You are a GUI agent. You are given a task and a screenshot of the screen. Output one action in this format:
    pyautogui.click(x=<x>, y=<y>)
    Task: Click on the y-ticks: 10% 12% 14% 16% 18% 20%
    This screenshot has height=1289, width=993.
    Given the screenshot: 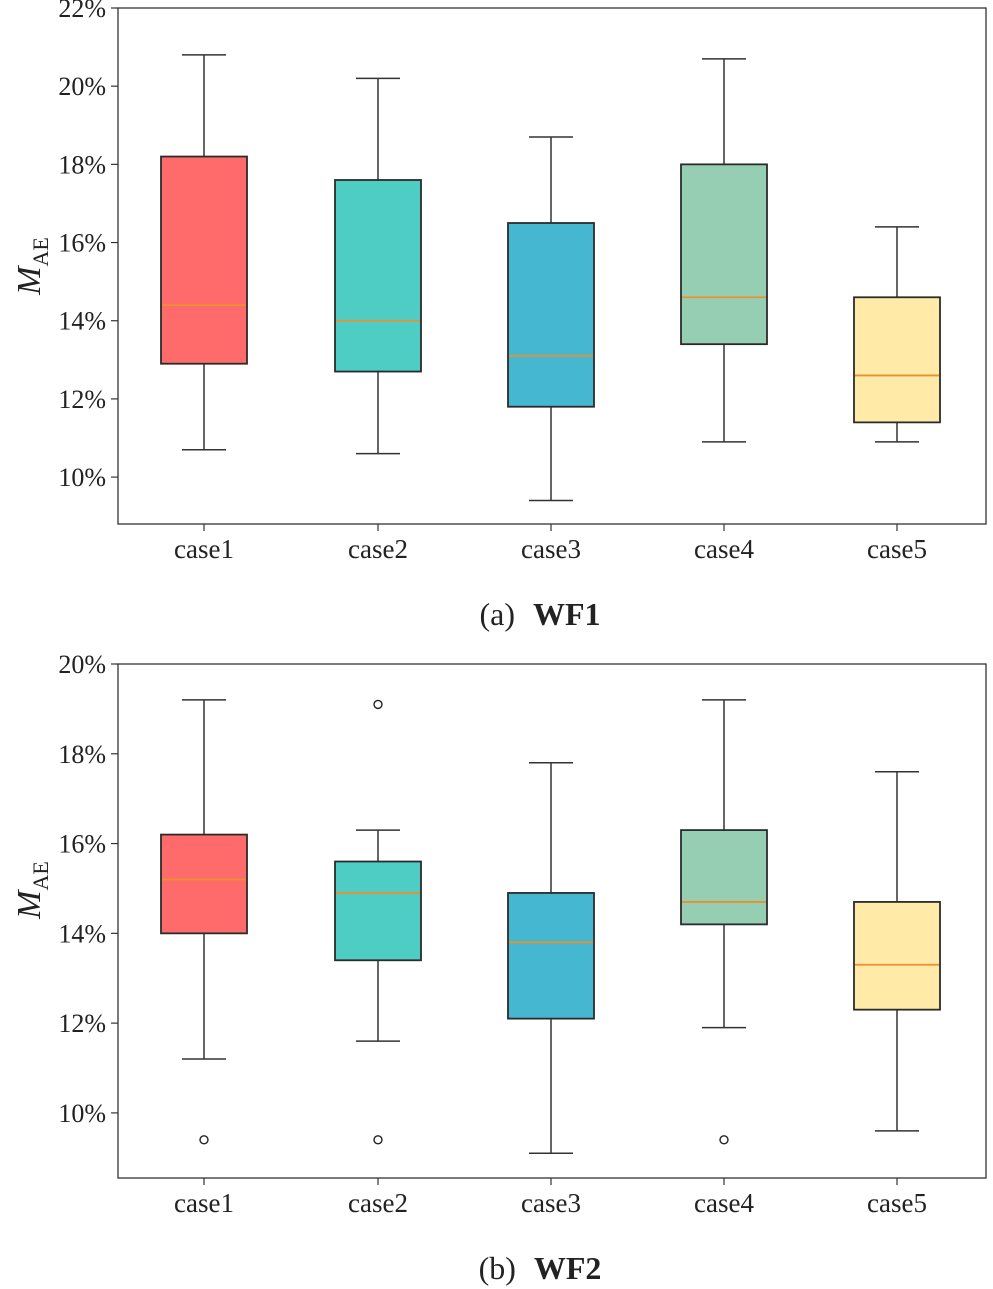 What is the action you would take?
    pyautogui.click(x=88, y=889)
    